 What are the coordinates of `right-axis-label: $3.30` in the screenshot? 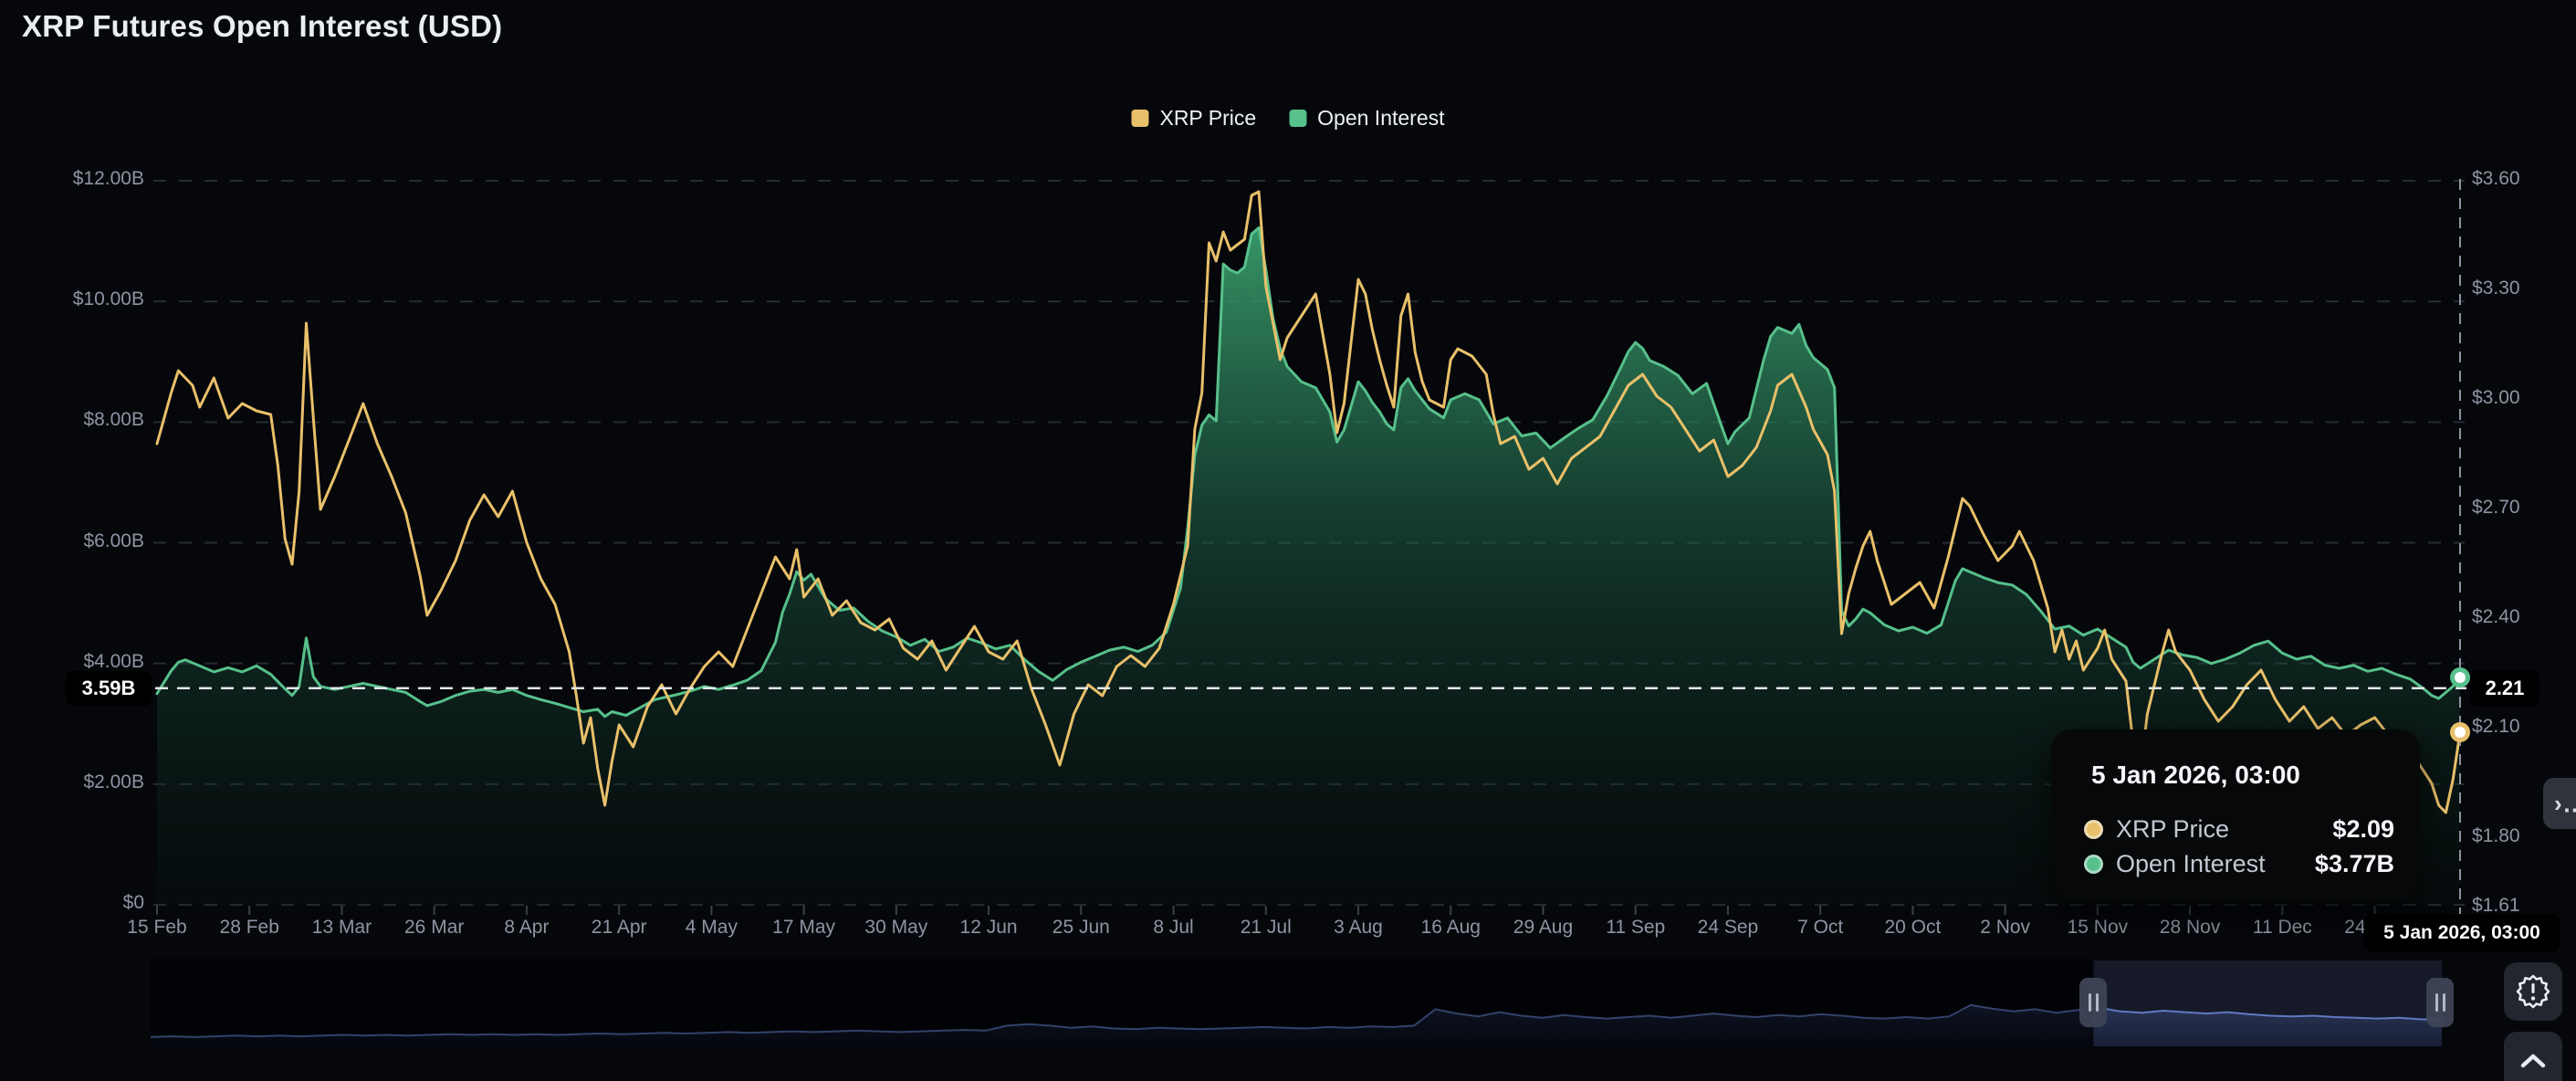 It's located at (2496, 289).